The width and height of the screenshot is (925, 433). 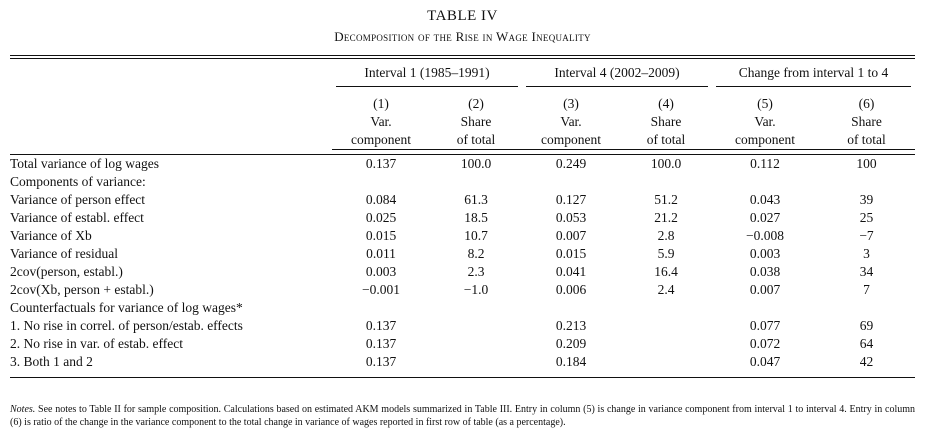 I want to click on cell-col-3: 0.209, so click(x=571, y=343).